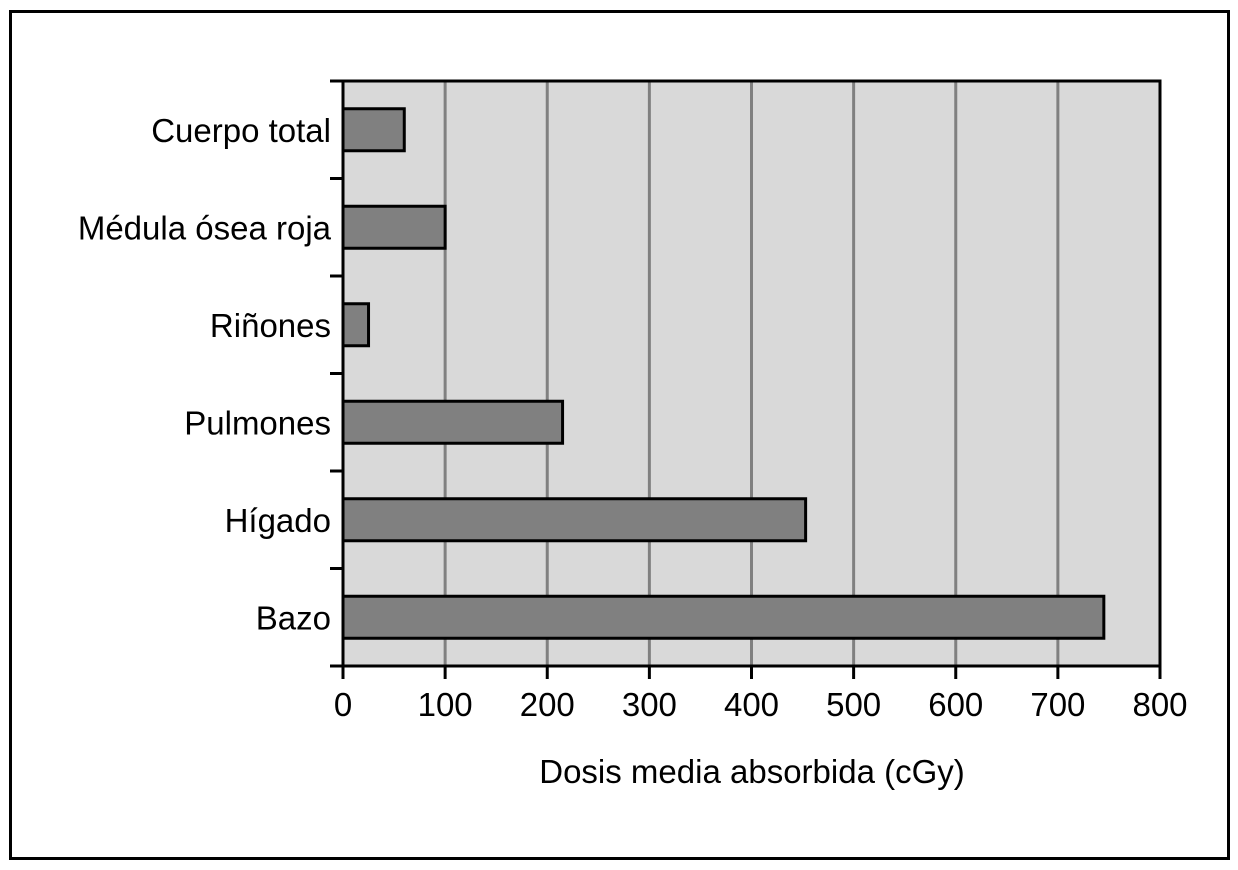 The width and height of the screenshot is (1238, 870). What do you see at coordinates (293, 617) in the screenshot?
I see `y-category-label-5: Bazo` at bounding box center [293, 617].